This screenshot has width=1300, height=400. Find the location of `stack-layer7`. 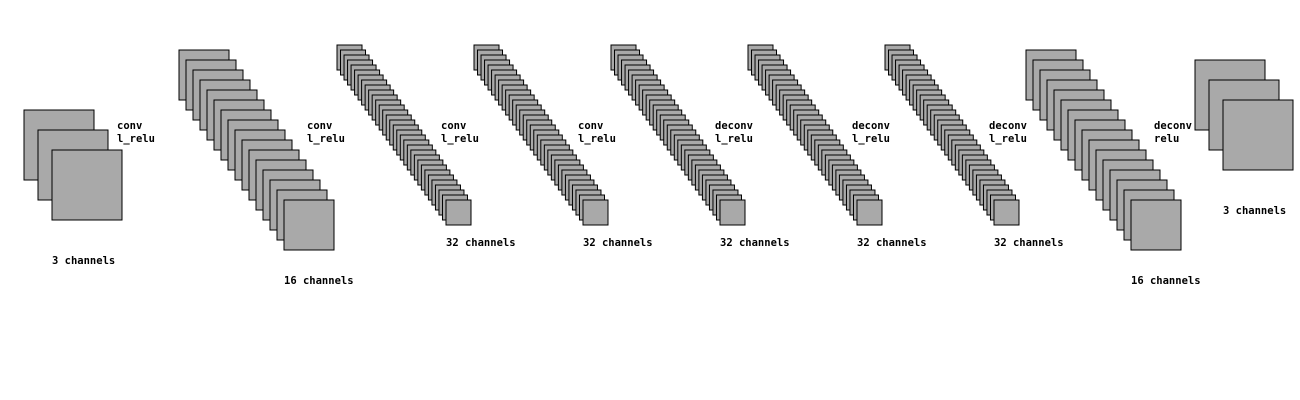

stack-layer7 is located at coordinates (1103, 150).